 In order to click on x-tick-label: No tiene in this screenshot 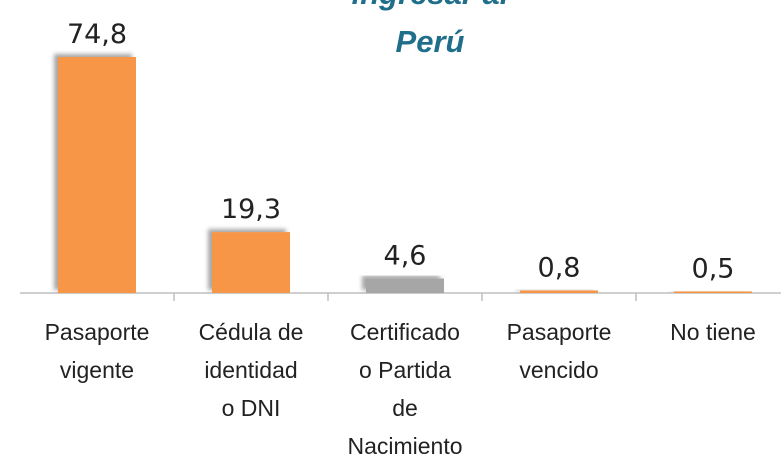, I will do `click(713, 332)`.